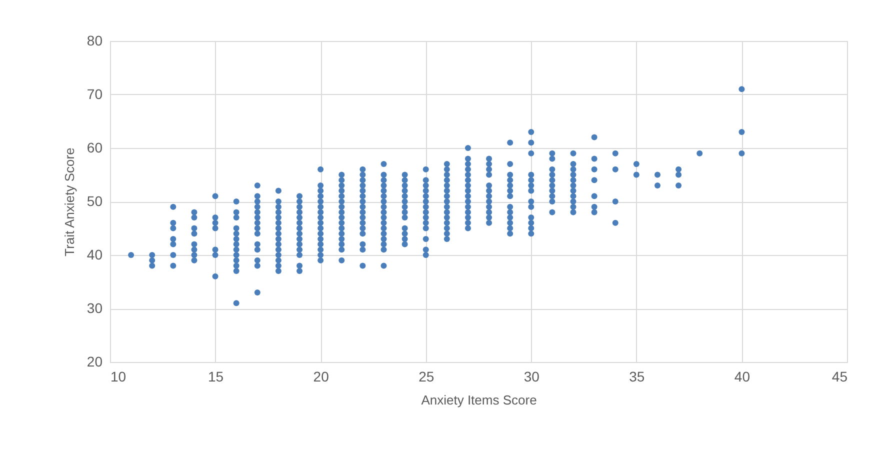 Image resolution: width=873 pixels, height=451 pixels. Describe the element at coordinates (94, 40) in the screenshot. I see `y-tick-label: 80` at that location.